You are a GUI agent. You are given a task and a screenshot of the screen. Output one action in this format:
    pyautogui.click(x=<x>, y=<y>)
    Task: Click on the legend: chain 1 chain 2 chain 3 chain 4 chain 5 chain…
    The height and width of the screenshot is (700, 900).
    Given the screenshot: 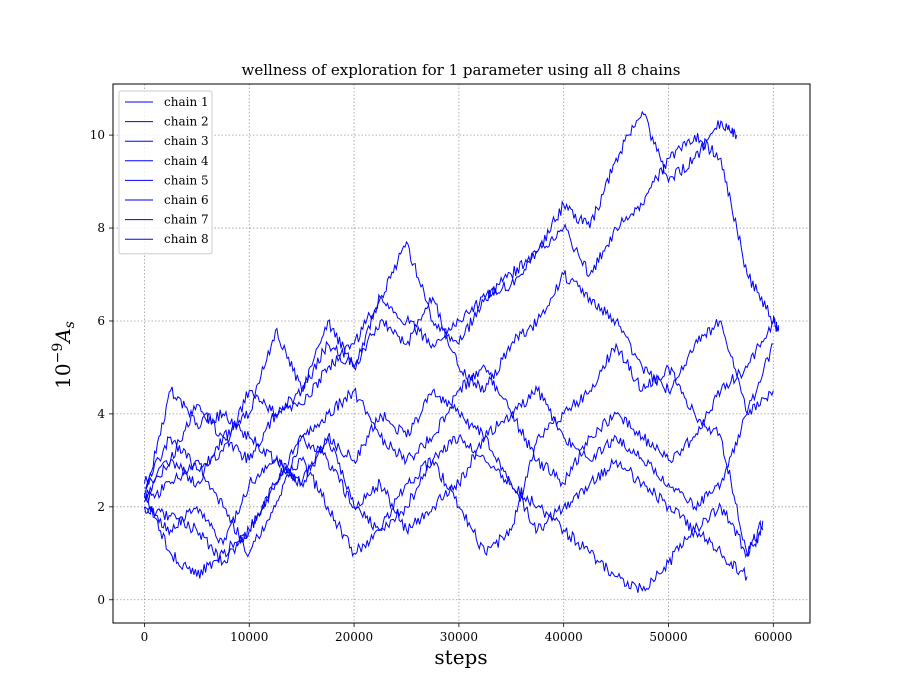 What is the action you would take?
    pyautogui.click(x=165, y=172)
    